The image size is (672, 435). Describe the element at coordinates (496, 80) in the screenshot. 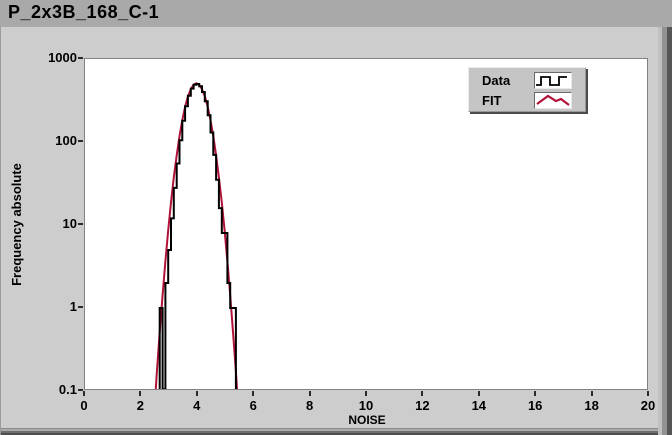

I see `legend-label-data: Data` at that location.